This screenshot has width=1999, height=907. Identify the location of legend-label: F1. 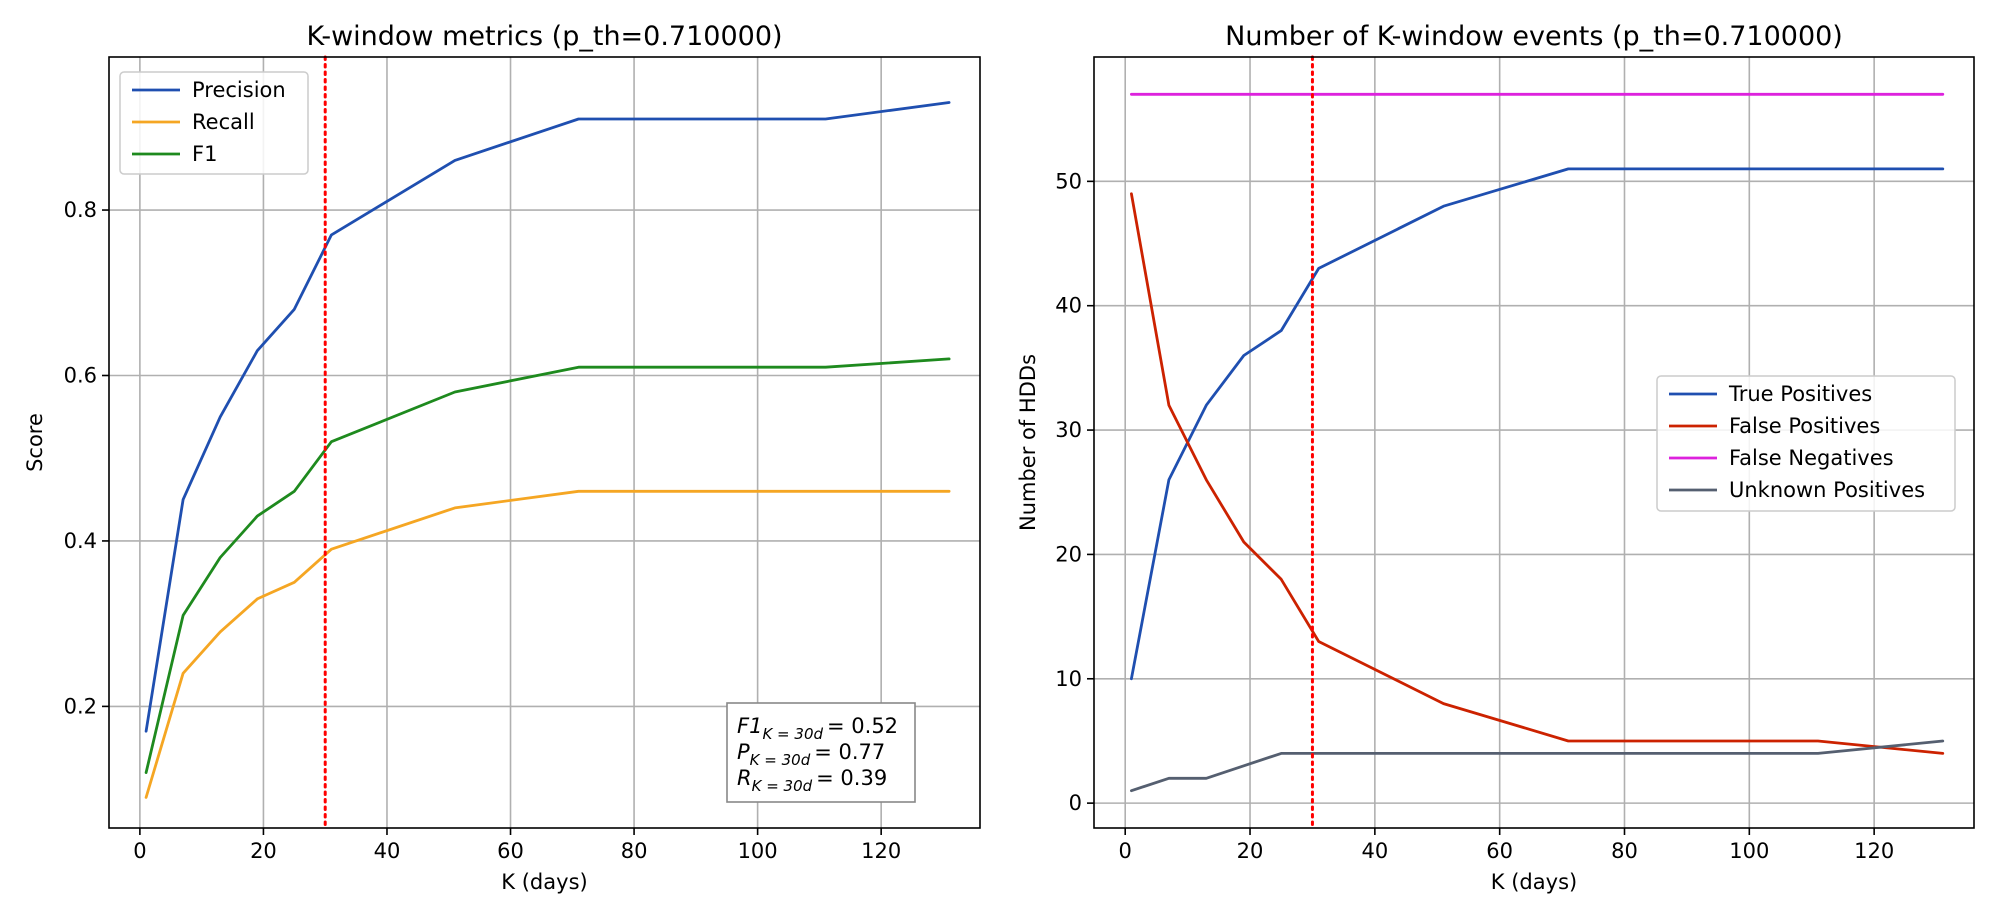
(204, 154).